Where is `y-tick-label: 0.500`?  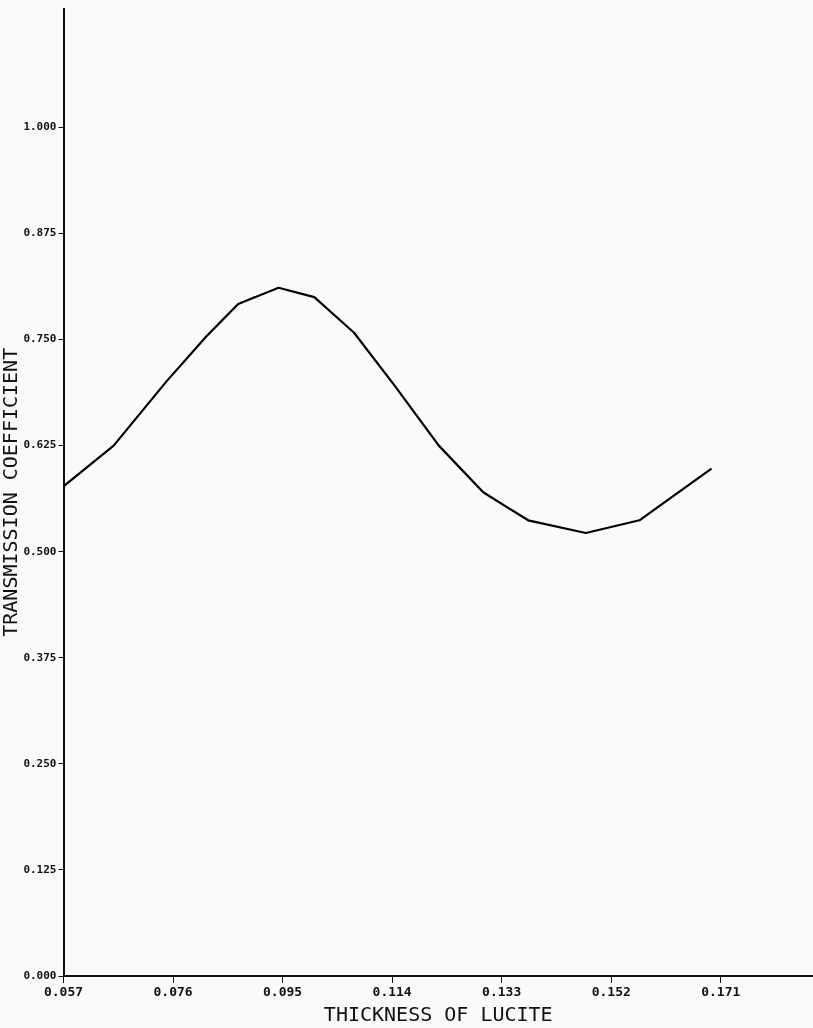
y-tick-label: 0.500 is located at coordinates (40, 551).